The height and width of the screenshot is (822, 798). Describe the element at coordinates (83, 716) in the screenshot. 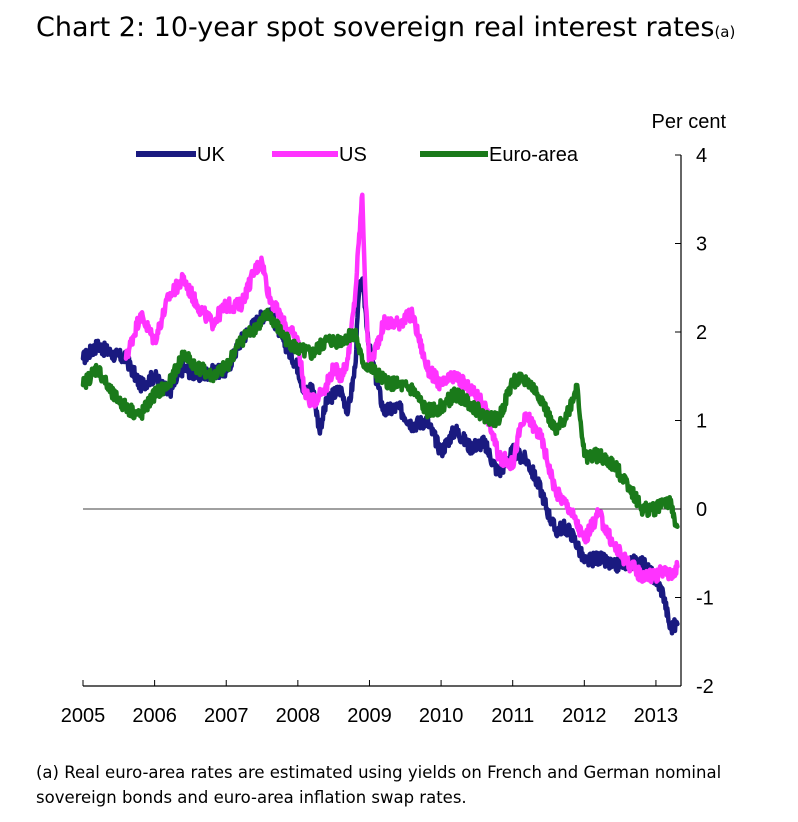

I see `x-tick-label-2005: 2005` at that location.